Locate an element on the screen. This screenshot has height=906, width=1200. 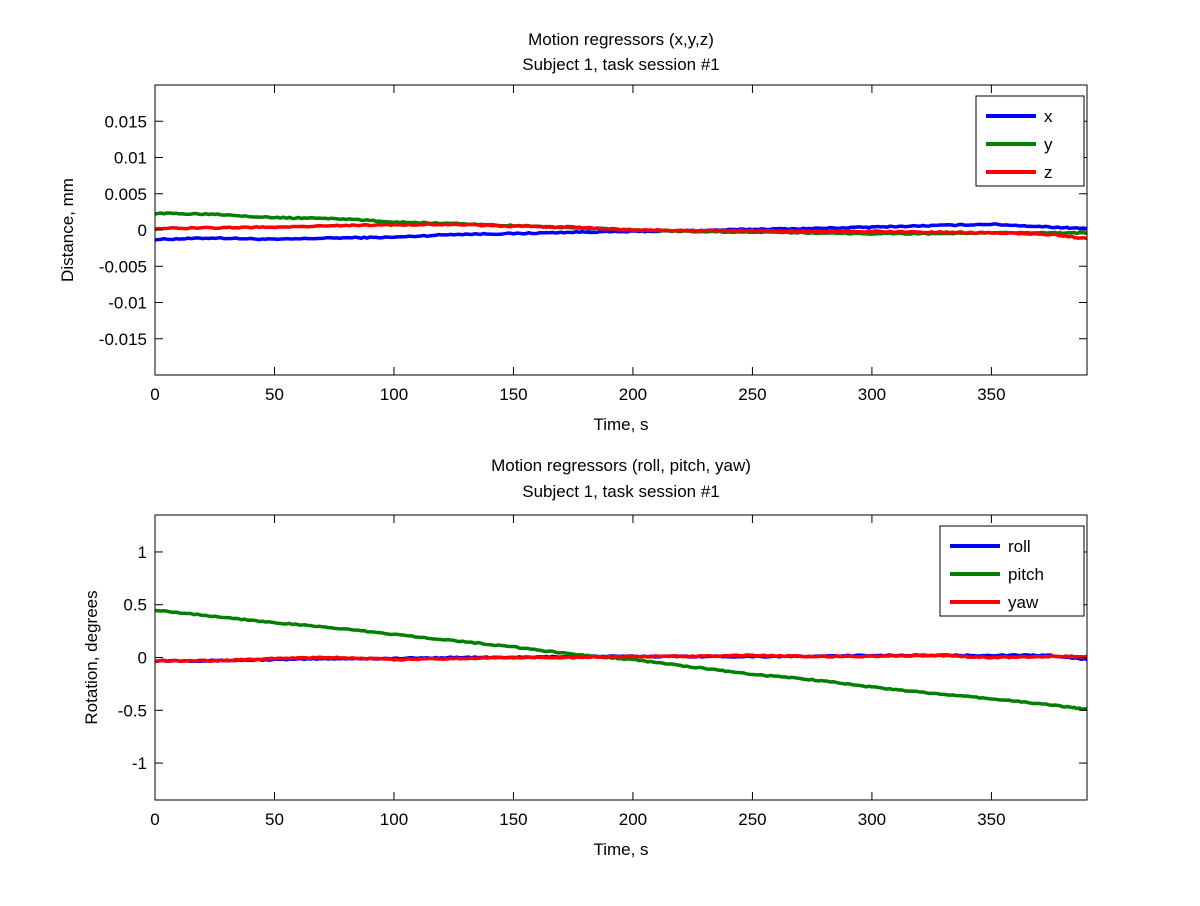
y-tick-label: -0.015 is located at coordinates (123, 339).